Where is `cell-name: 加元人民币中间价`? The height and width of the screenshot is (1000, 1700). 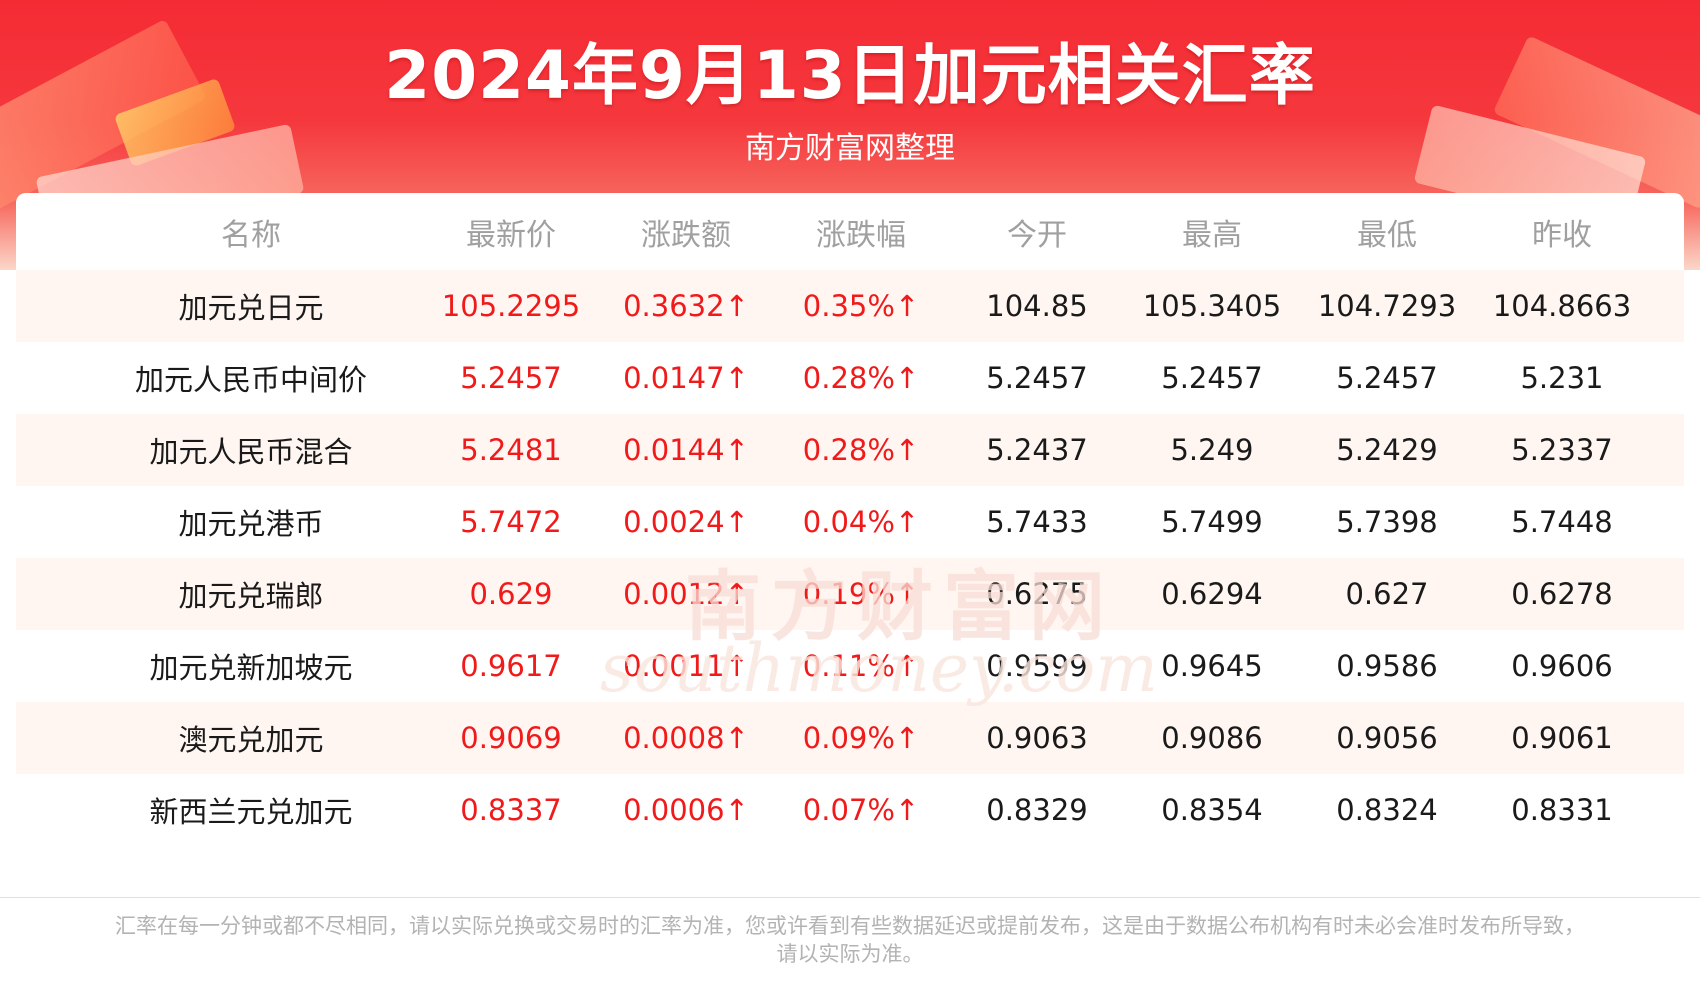 cell-name: 加元人民币中间价 is located at coordinates (250, 380).